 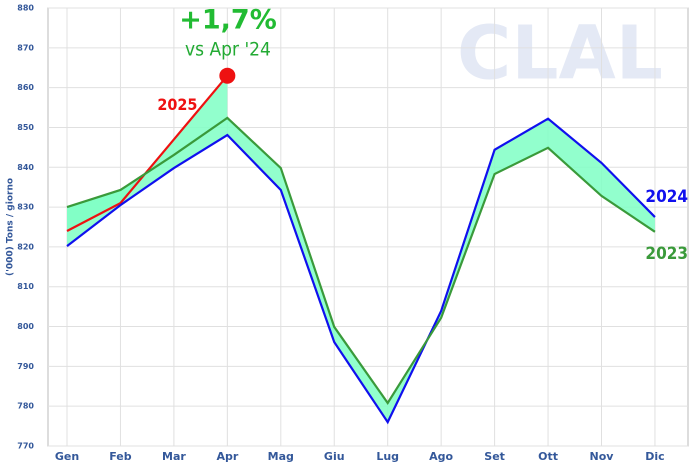 What do you see at coordinates (494, 456) in the screenshot?
I see `x-tick-label: Set` at bounding box center [494, 456].